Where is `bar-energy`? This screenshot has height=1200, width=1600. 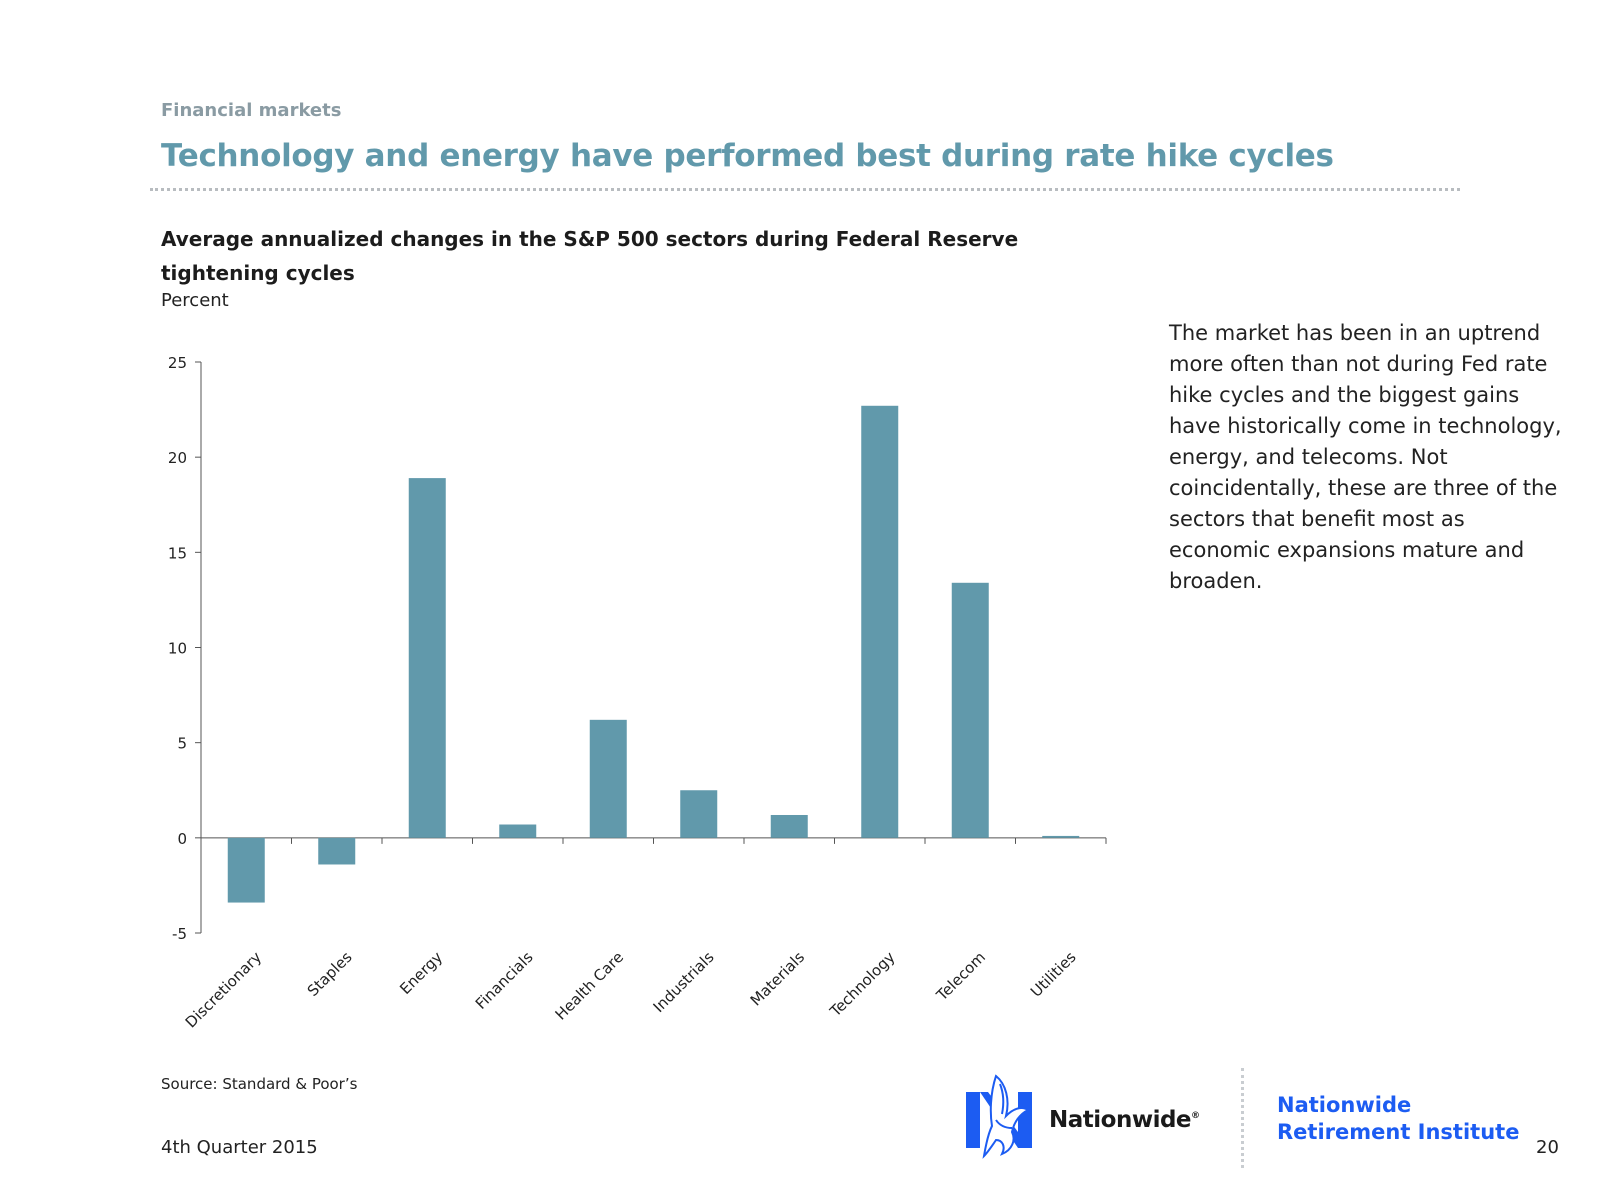 bar-energy is located at coordinates (427, 658).